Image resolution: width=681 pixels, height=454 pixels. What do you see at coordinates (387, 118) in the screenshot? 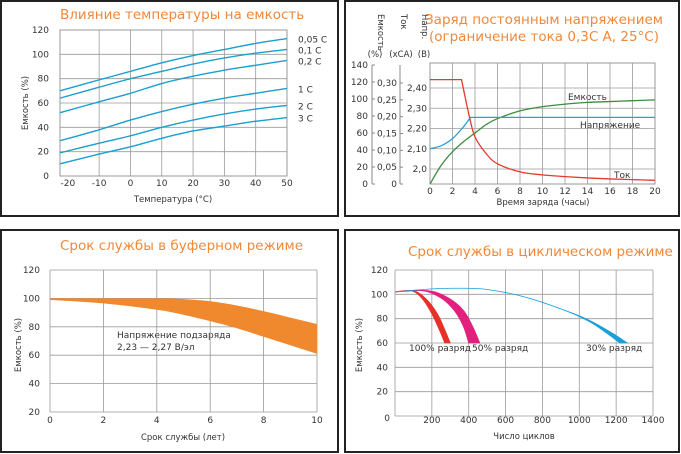
I see `current-axis-tick: 0,20` at bounding box center [387, 118].